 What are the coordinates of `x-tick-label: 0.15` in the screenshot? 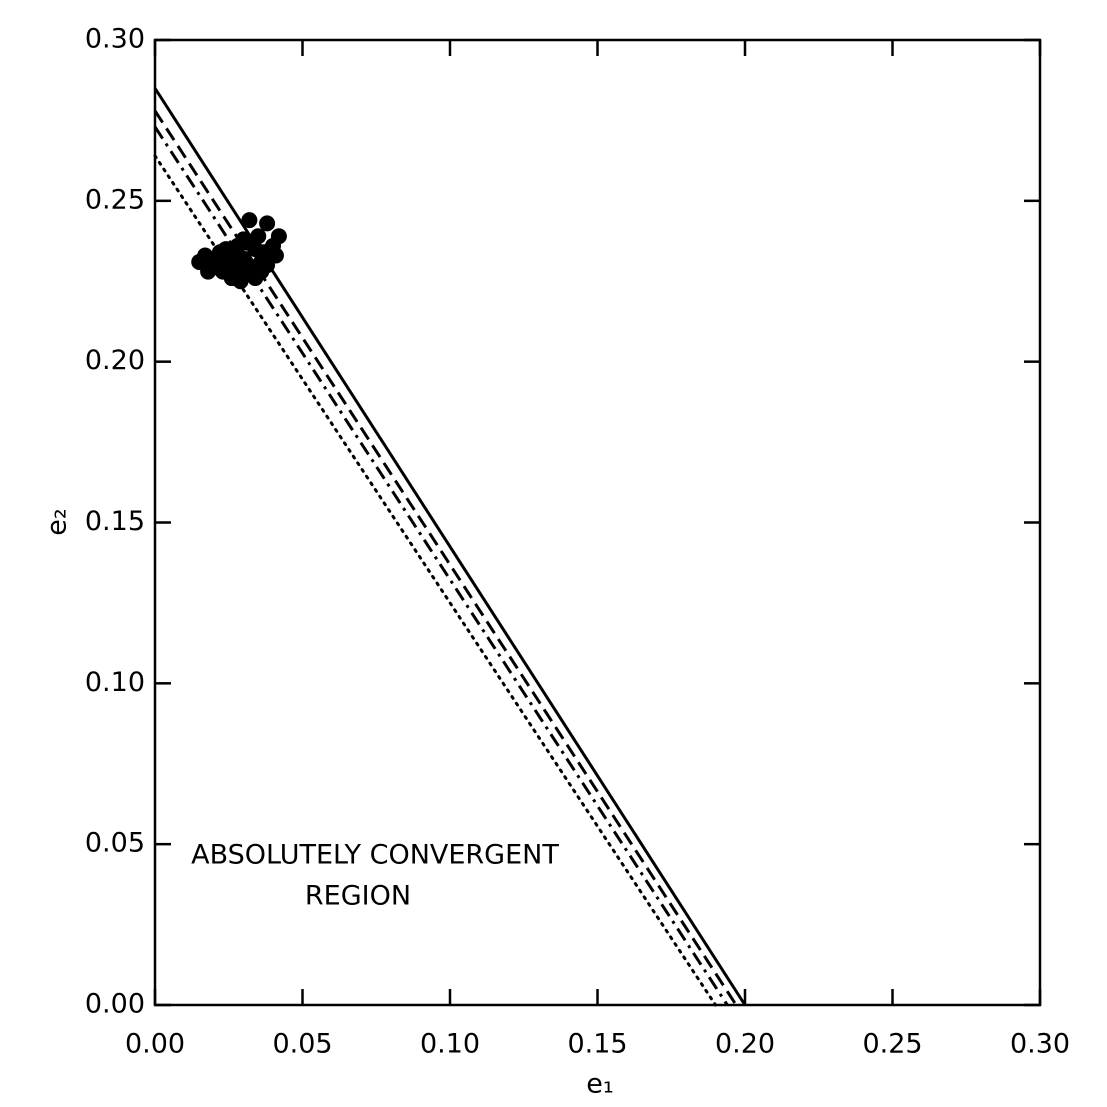 It's located at (597, 1044).